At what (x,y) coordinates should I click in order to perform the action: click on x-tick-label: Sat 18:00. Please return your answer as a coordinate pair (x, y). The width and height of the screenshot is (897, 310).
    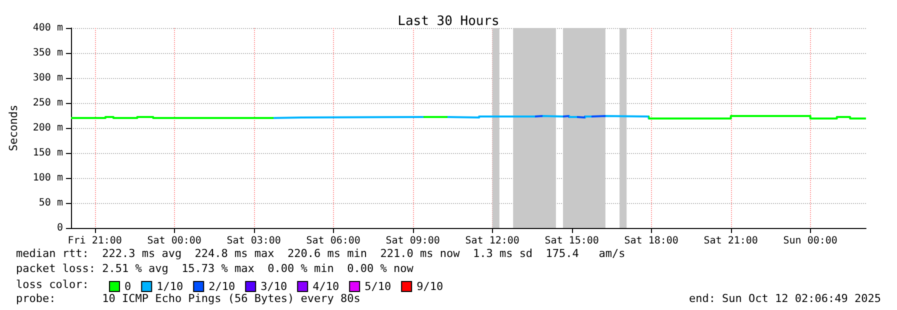
    Looking at the image, I should click on (651, 241).